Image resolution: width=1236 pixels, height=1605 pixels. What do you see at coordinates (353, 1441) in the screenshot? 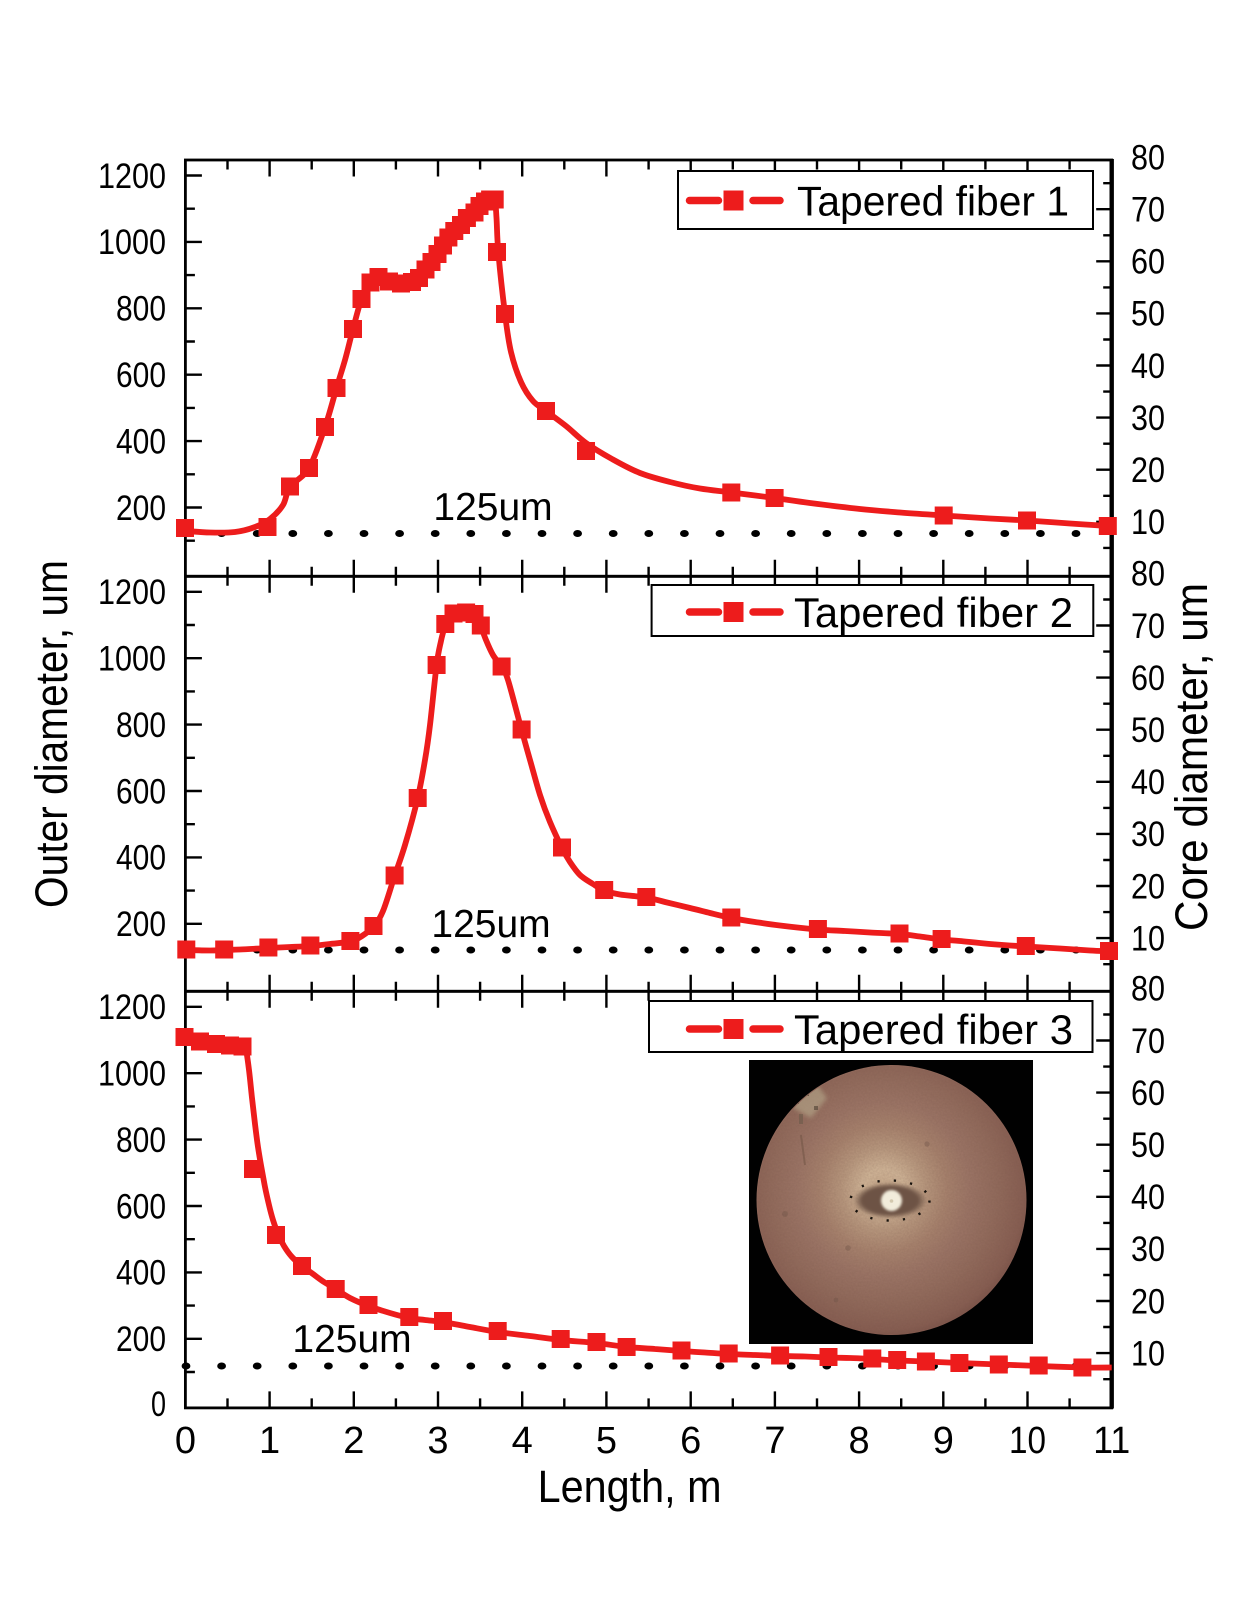
I see `svg-text: 2` at bounding box center [353, 1441].